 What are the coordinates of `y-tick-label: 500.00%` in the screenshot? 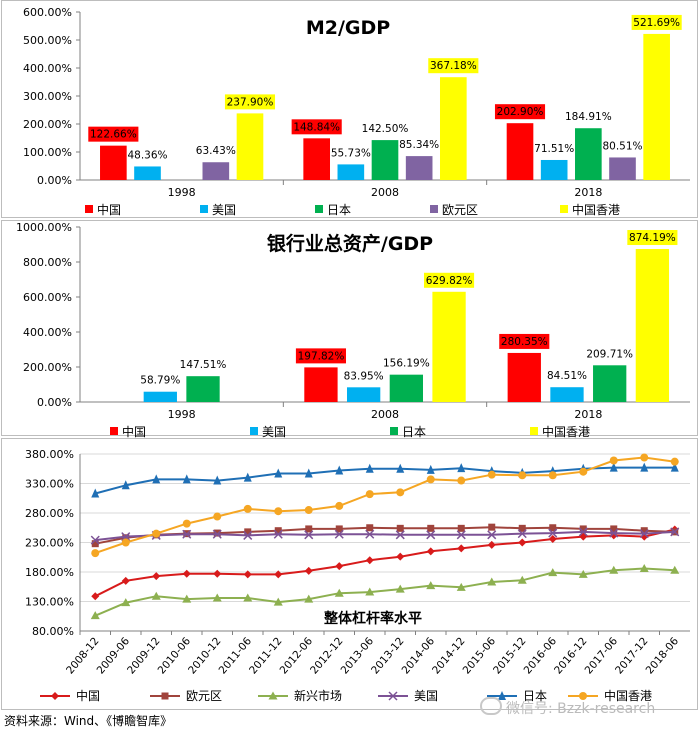 It's located at (47, 40).